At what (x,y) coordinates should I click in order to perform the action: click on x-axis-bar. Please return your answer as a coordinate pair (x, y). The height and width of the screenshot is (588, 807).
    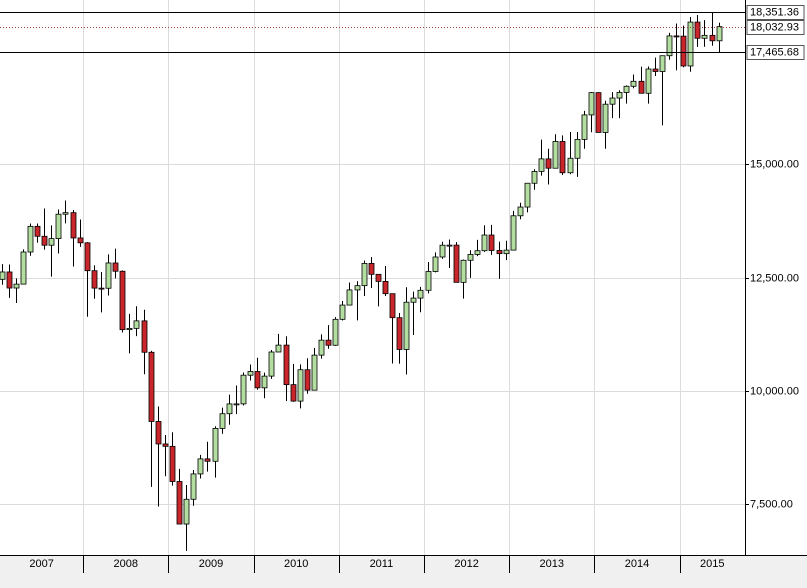
    Looking at the image, I should click on (403, 571).